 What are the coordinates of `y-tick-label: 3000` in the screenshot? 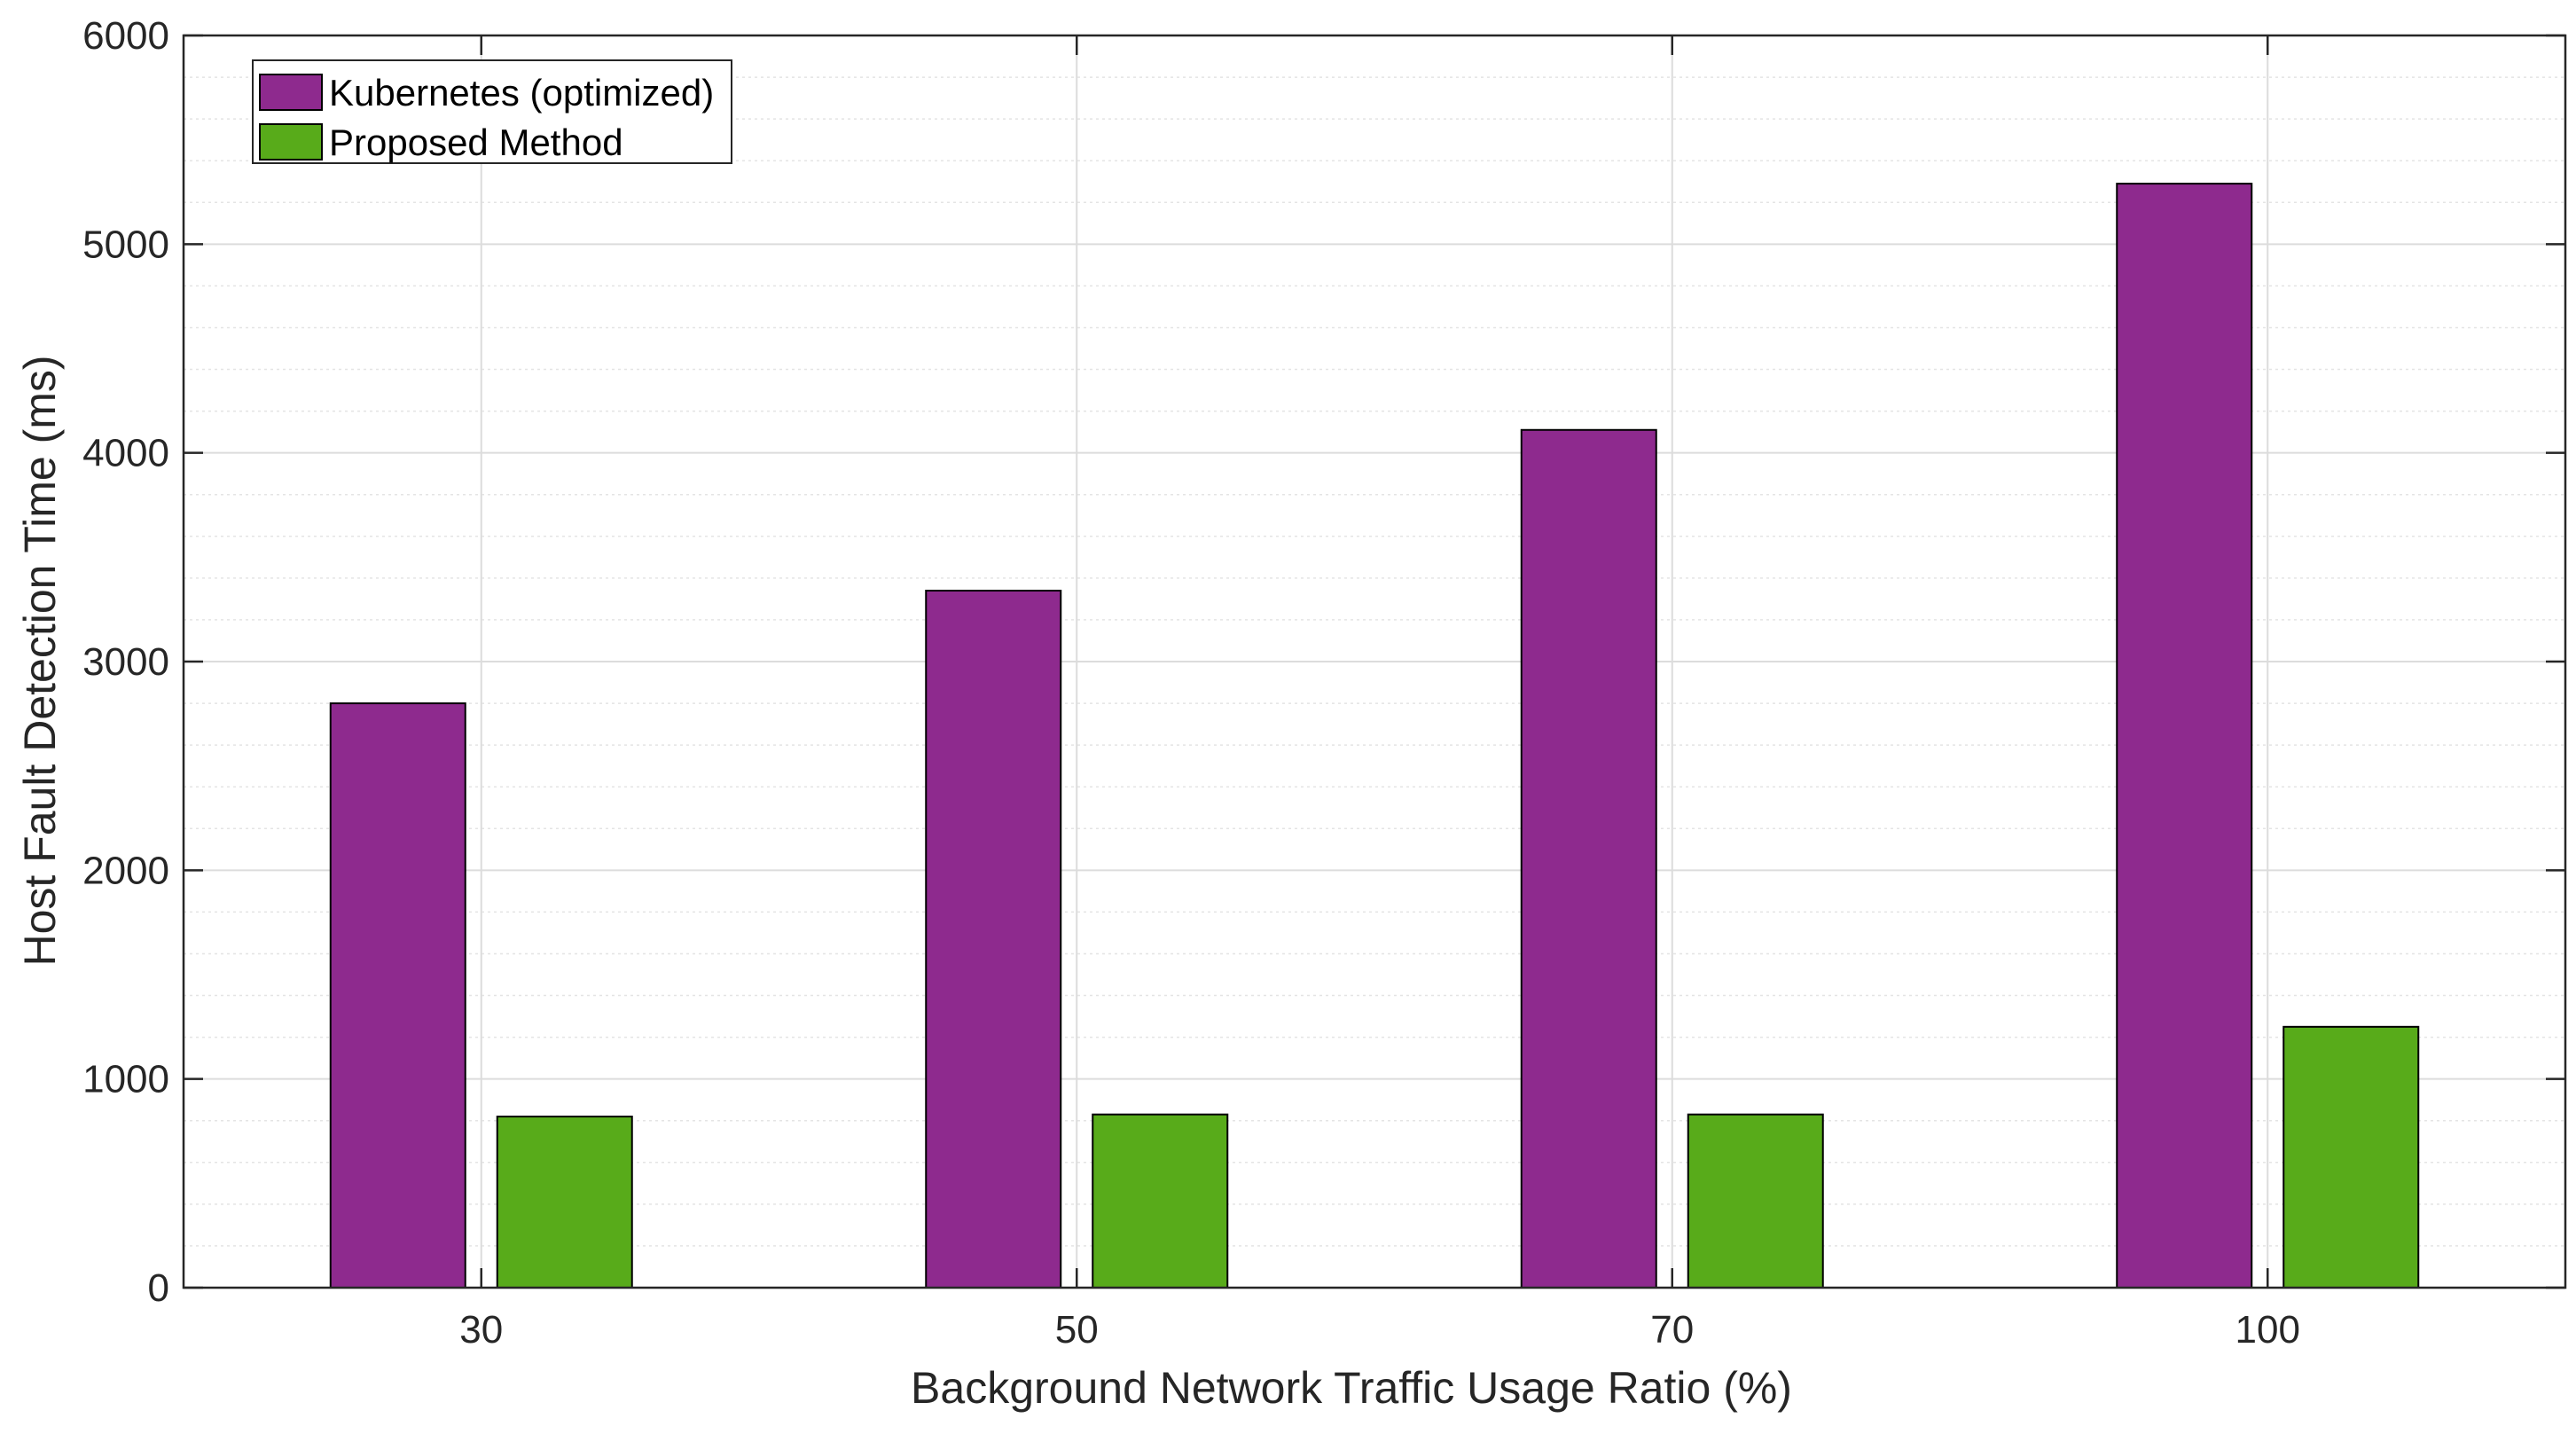 It's located at (125, 662).